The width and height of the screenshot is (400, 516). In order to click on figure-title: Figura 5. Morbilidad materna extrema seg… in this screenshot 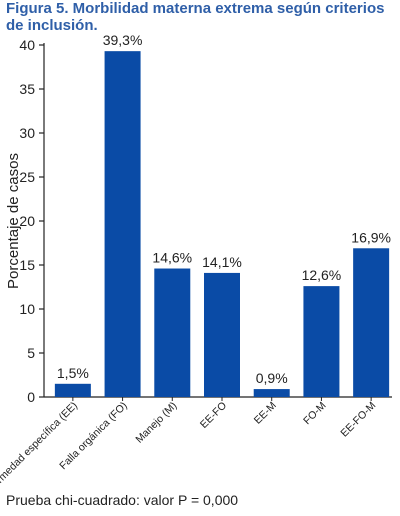, I will do `click(195, 17)`.